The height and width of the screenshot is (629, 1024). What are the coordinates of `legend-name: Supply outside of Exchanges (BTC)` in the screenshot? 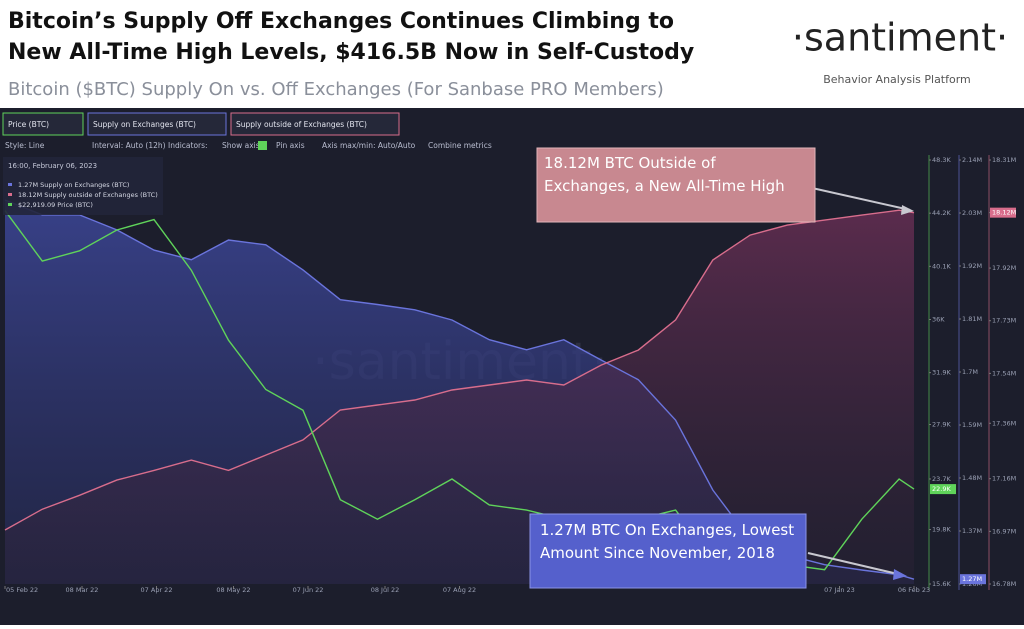 It's located at (100, 195).